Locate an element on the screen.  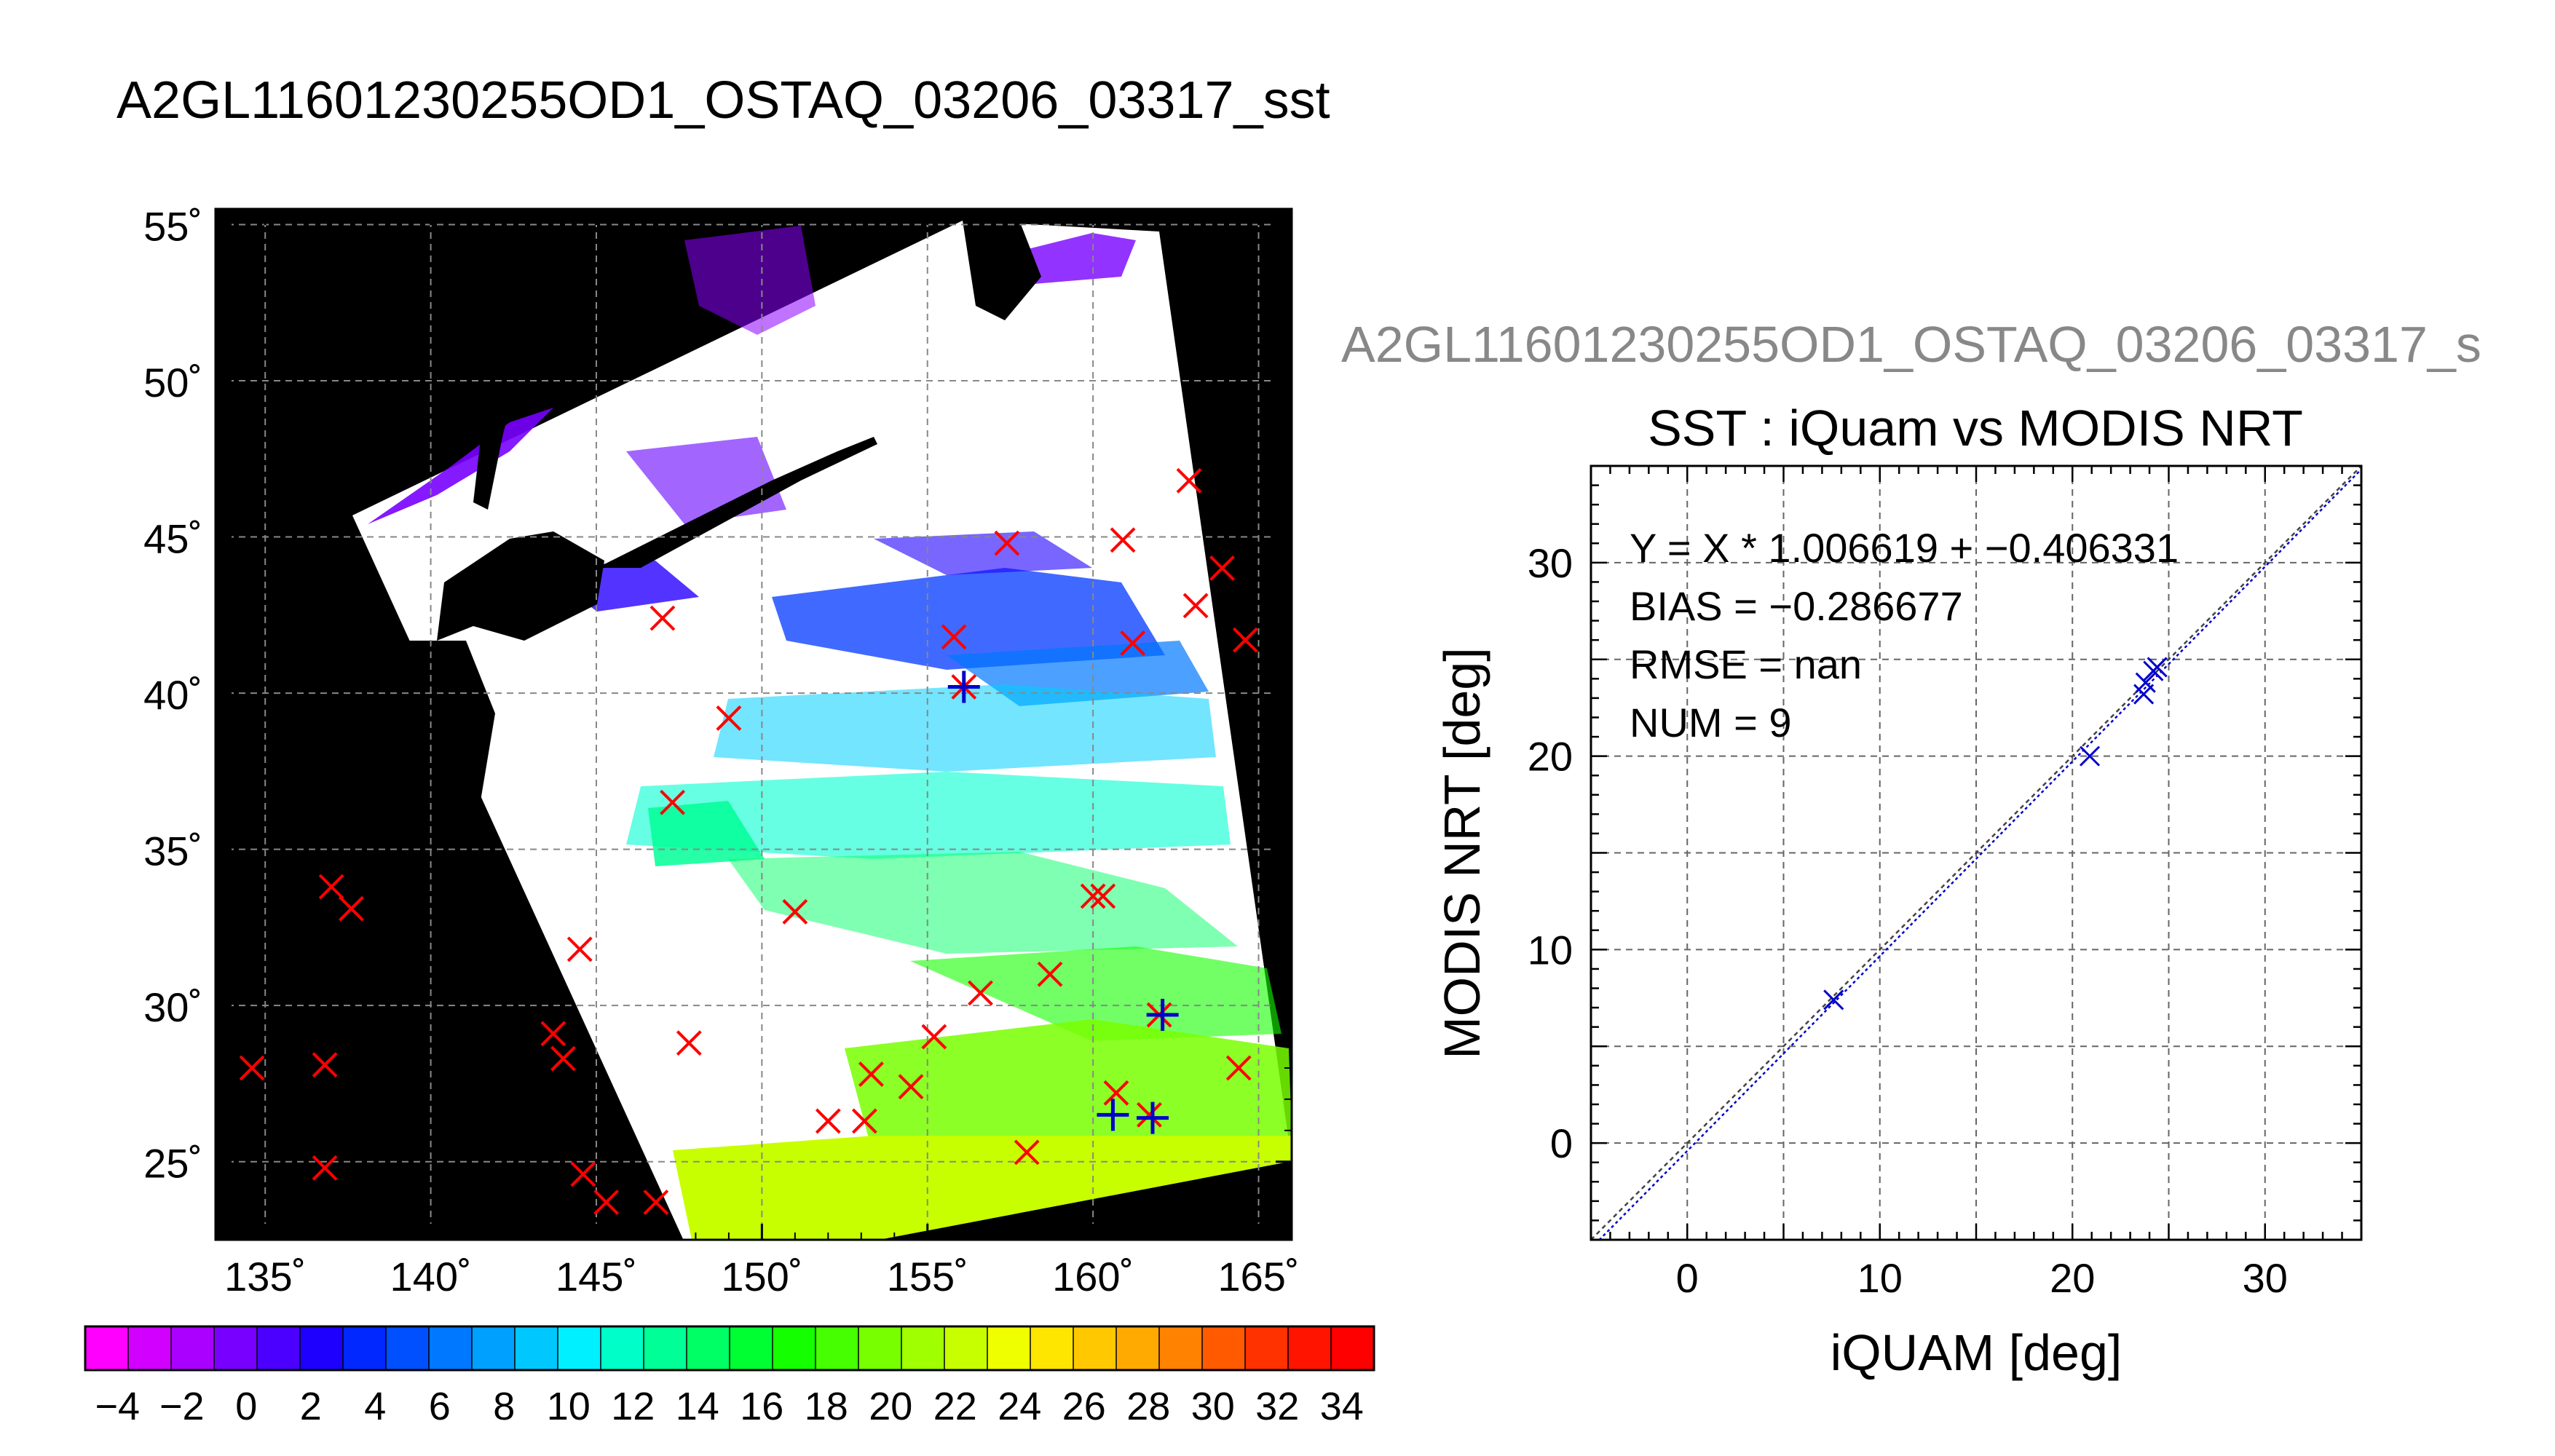
colorbar-label: 14 is located at coordinates (697, 1406).